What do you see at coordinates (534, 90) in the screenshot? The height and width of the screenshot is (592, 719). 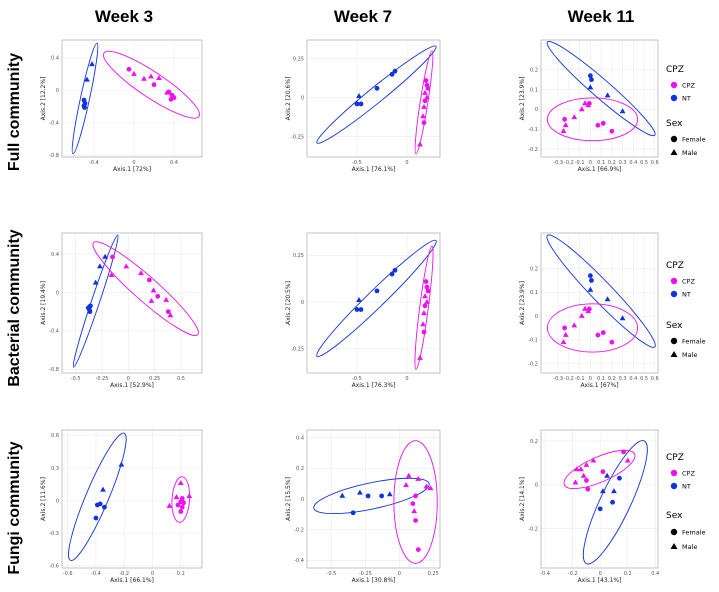 I see `y-tick-label: 0.1` at bounding box center [534, 90].